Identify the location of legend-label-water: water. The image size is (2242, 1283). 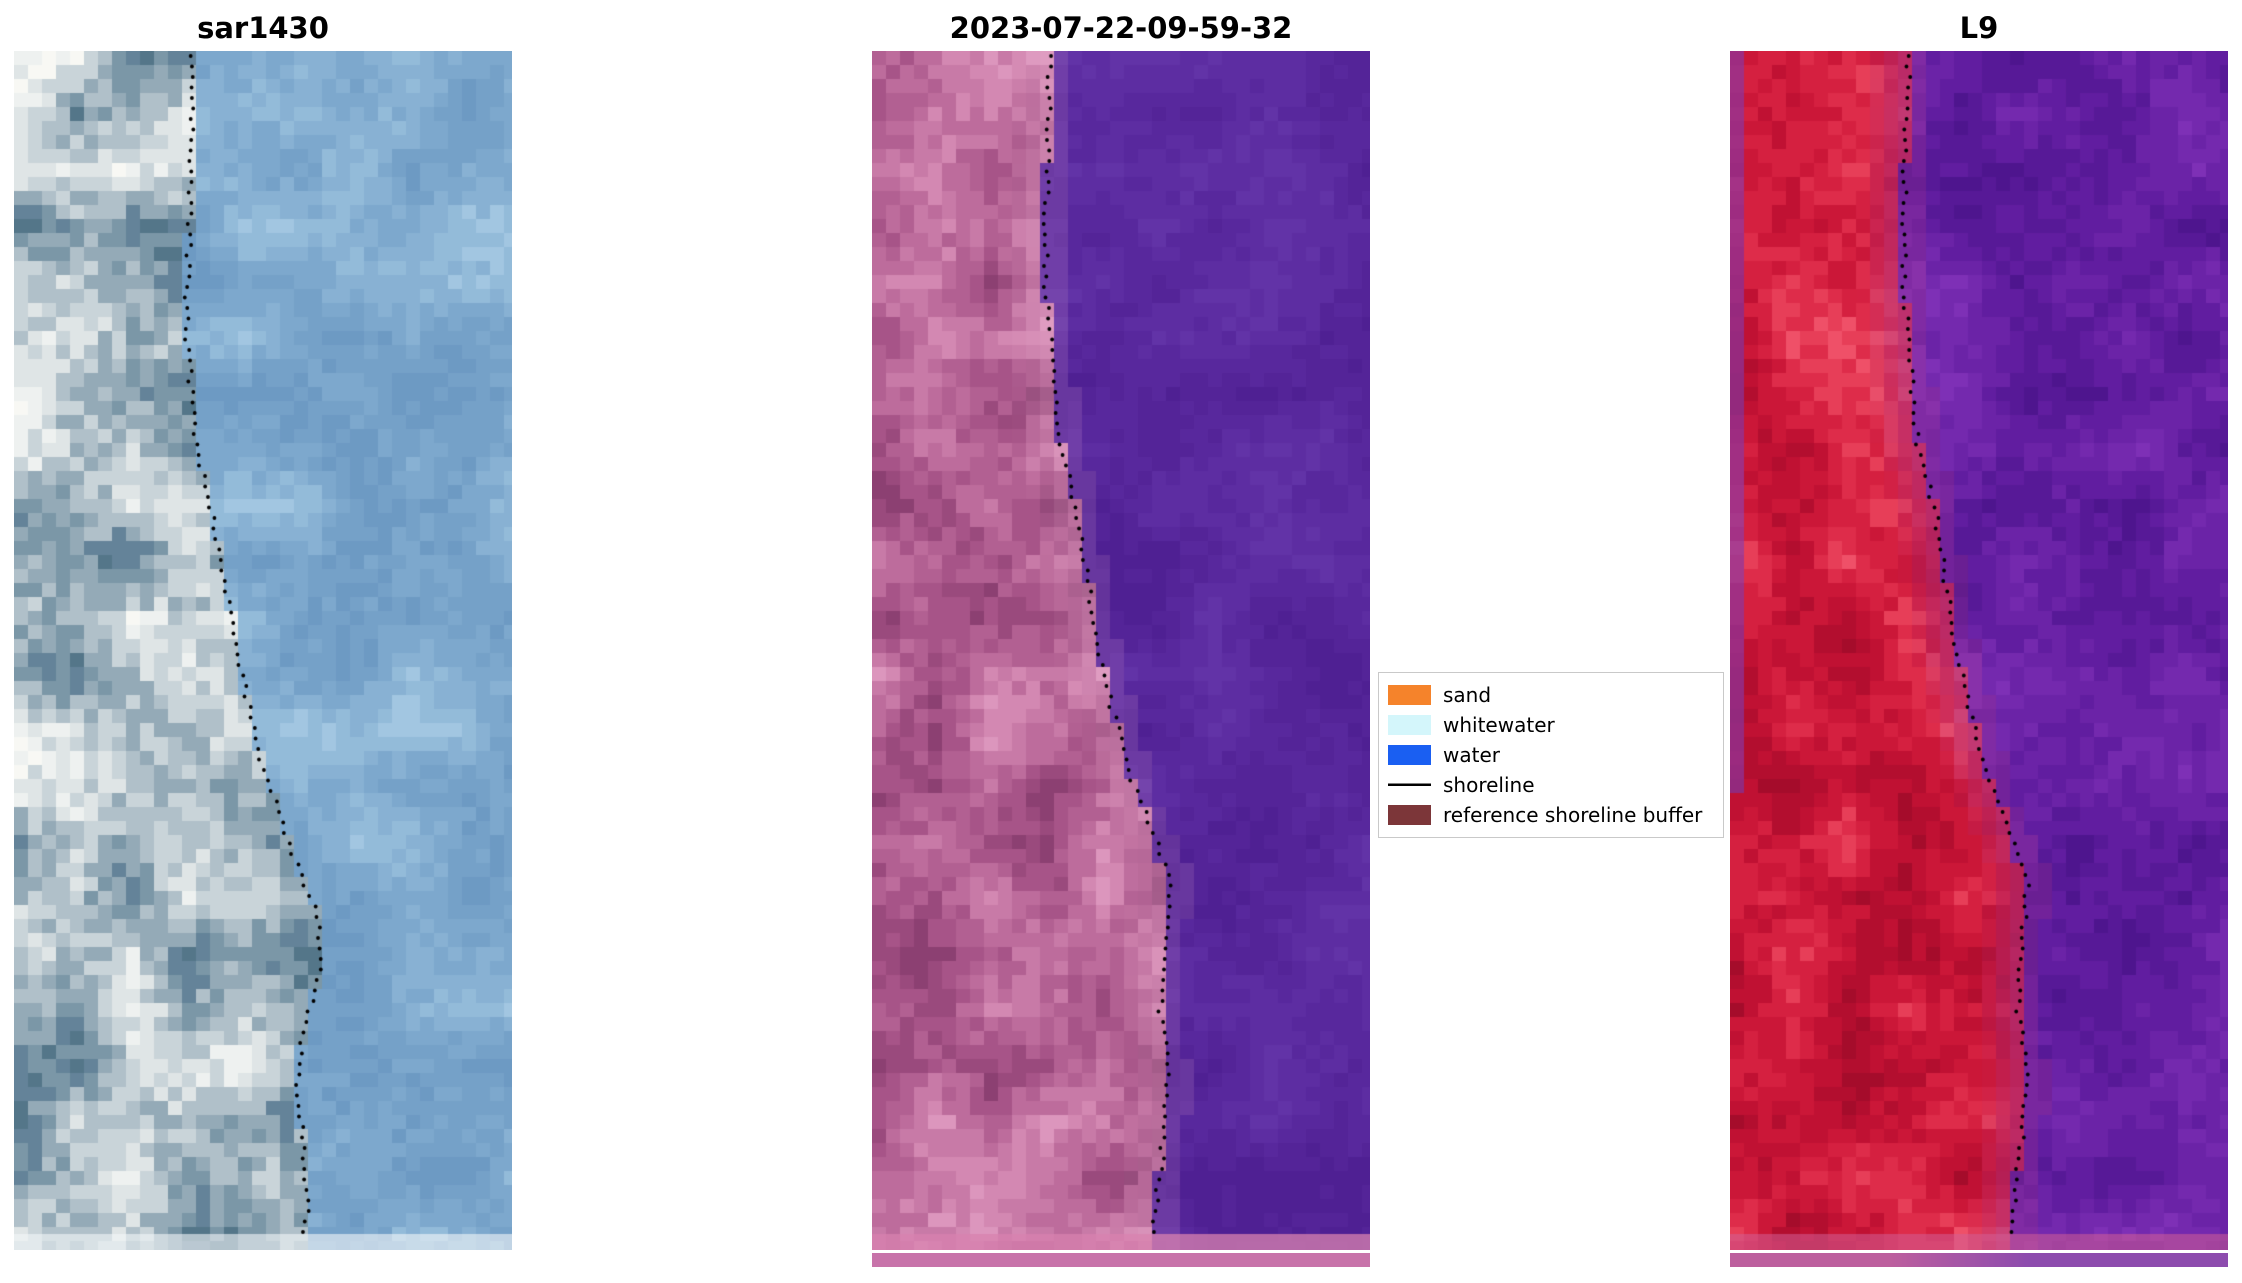
(1471, 755).